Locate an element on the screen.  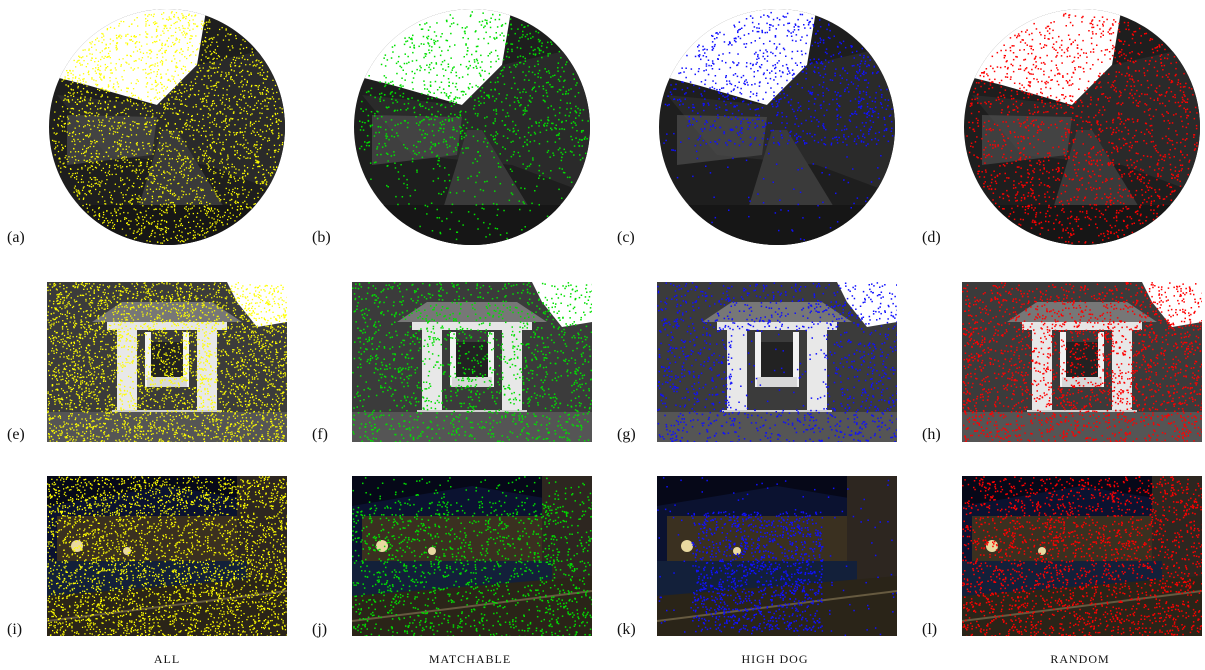
panel-label-g: (g) is located at coordinates (626, 435).